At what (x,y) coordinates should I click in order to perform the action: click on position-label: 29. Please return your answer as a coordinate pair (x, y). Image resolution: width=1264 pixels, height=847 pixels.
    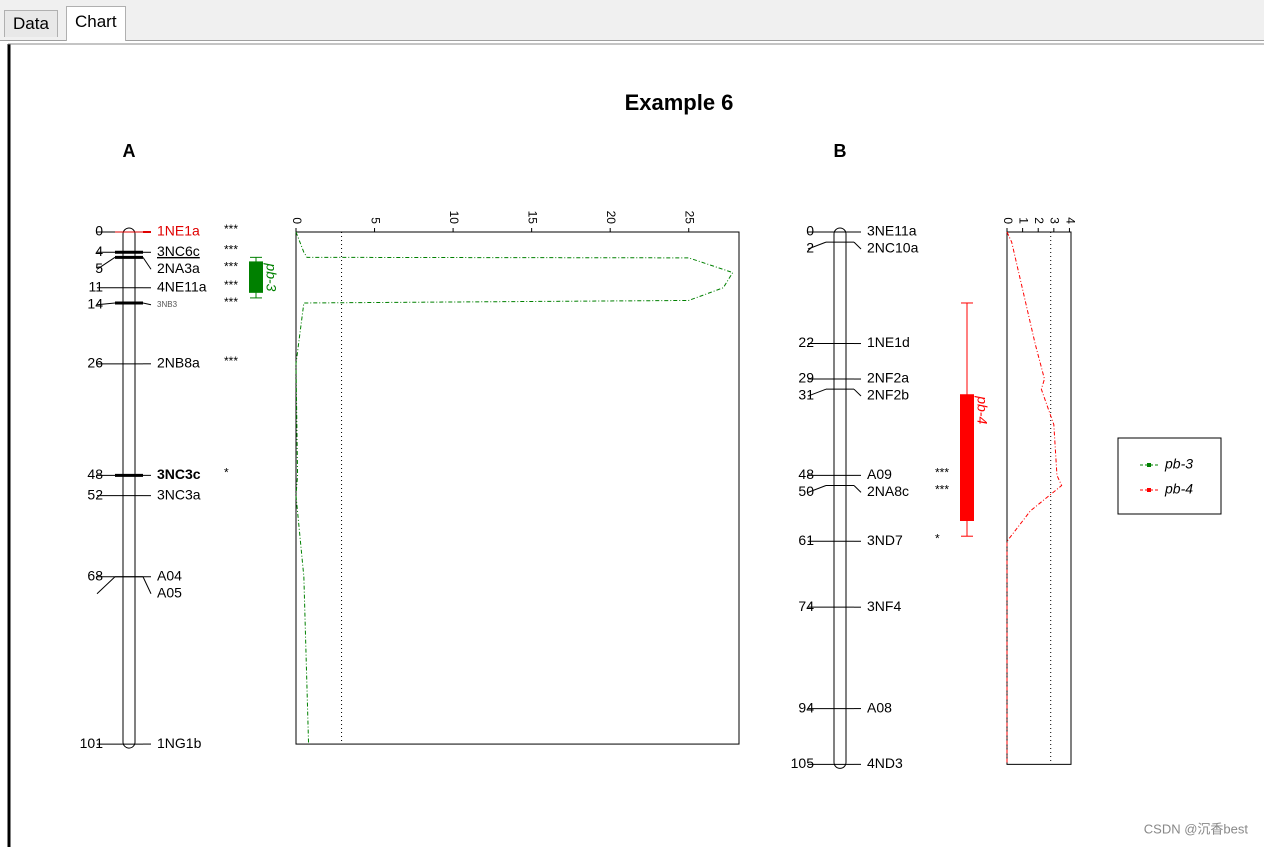
    Looking at the image, I should click on (806, 378).